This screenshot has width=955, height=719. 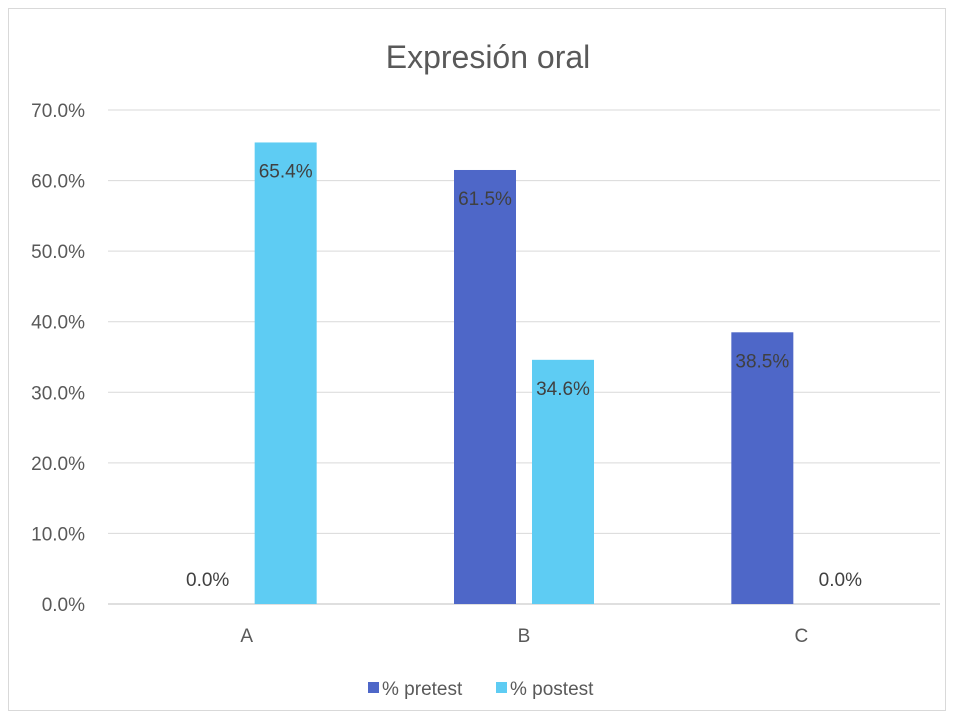 What do you see at coordinates (58, 534) in the screenshot?
I see `y-tick-label: 10.0%` at bounding box center [58, 534].